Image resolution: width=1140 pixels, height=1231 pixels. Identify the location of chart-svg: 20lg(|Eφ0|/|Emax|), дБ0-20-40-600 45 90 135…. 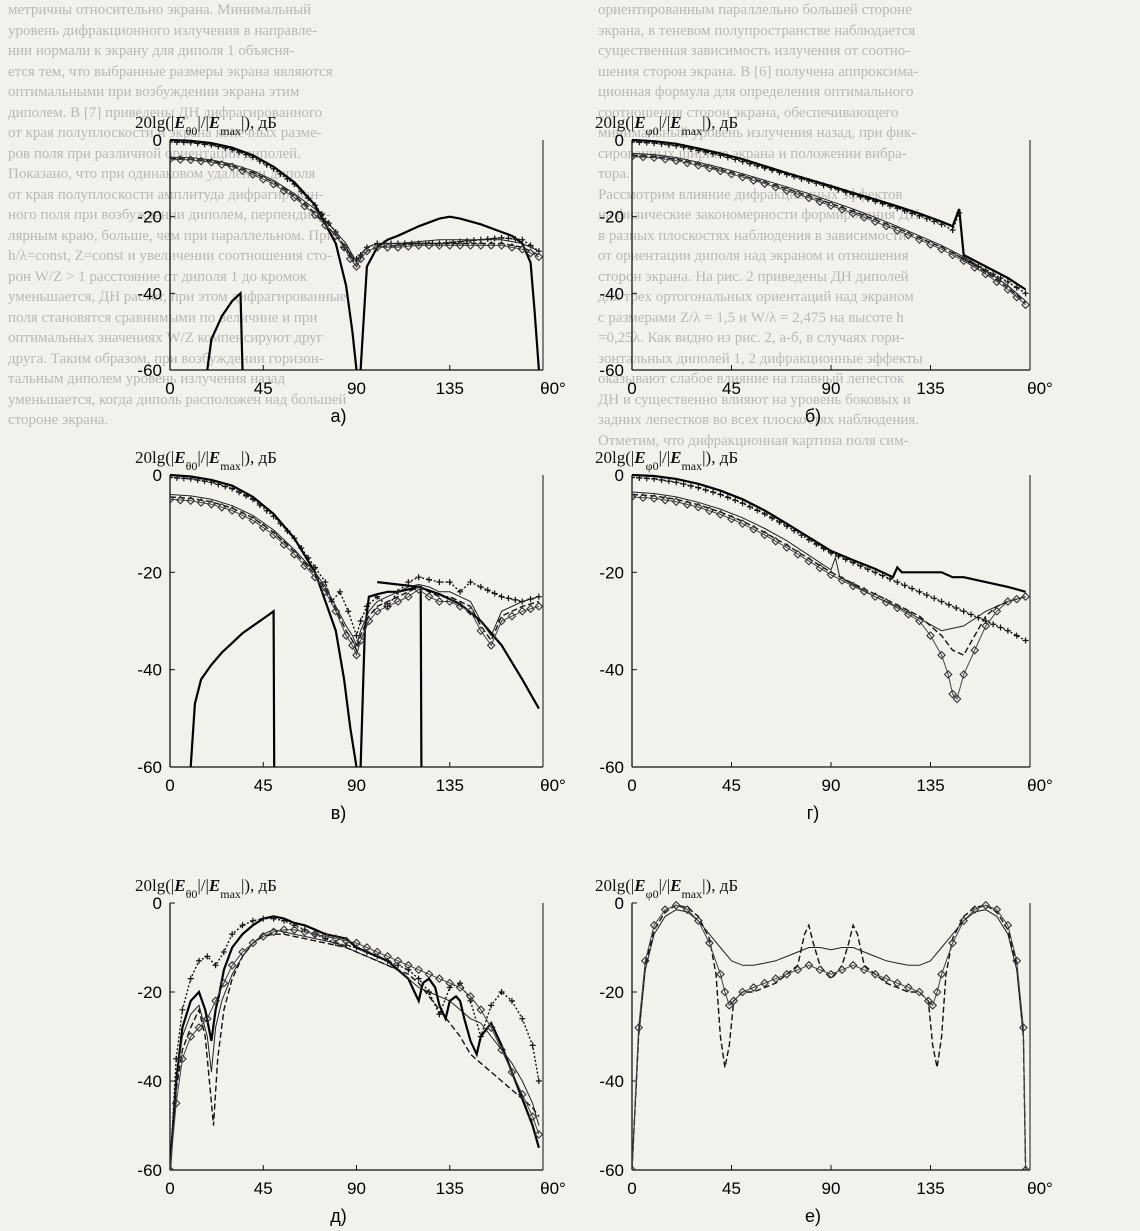
(824, 269).